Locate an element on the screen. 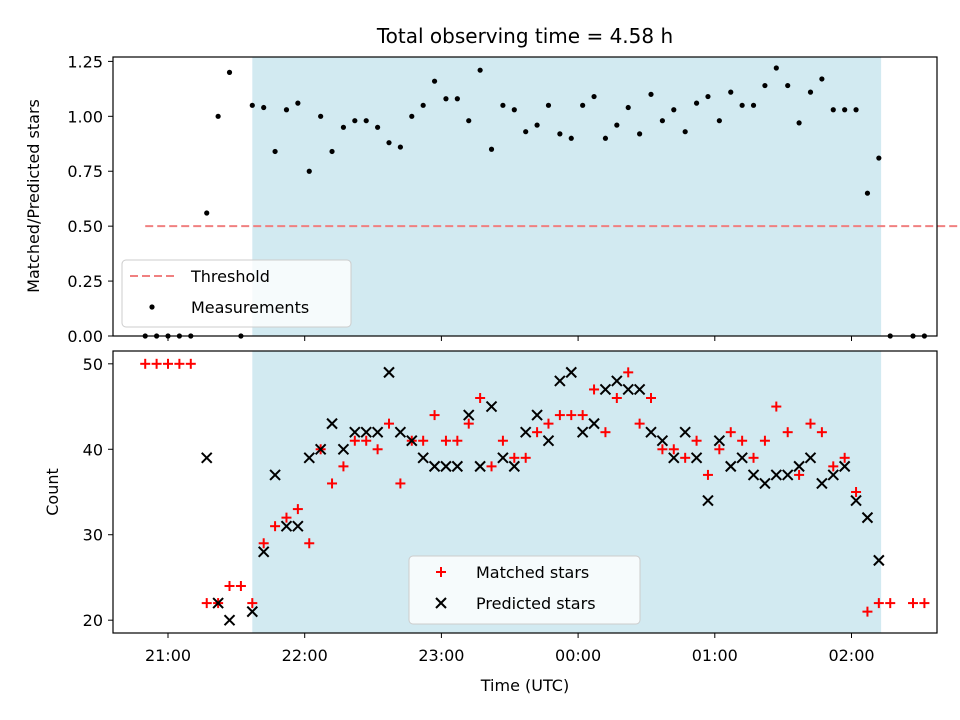 The height and width of the screenshot is (720, 960). bottom-x-axis: 21:00 22:00 23:00 00:00 01:00 02:00 is located at coordinates (510, 649).